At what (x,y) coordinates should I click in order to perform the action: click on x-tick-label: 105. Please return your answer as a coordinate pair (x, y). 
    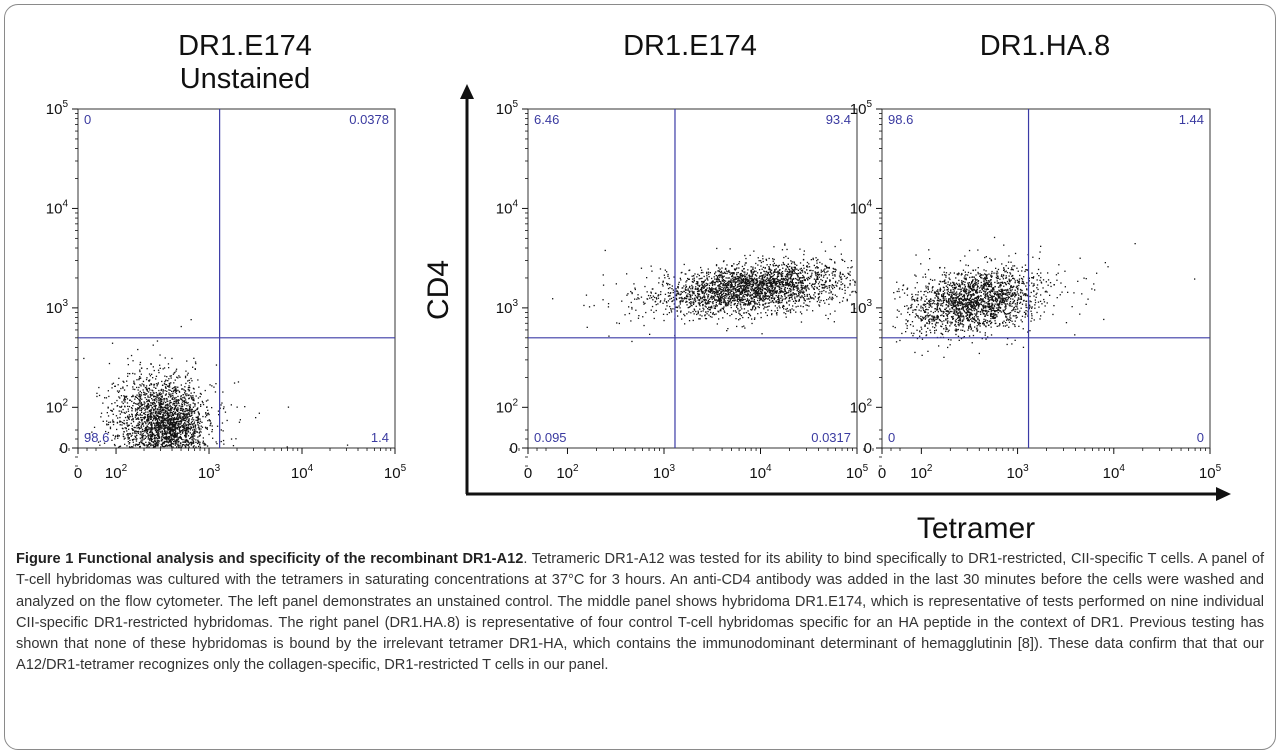
    Looking at the image, I should click on (1210, 472).